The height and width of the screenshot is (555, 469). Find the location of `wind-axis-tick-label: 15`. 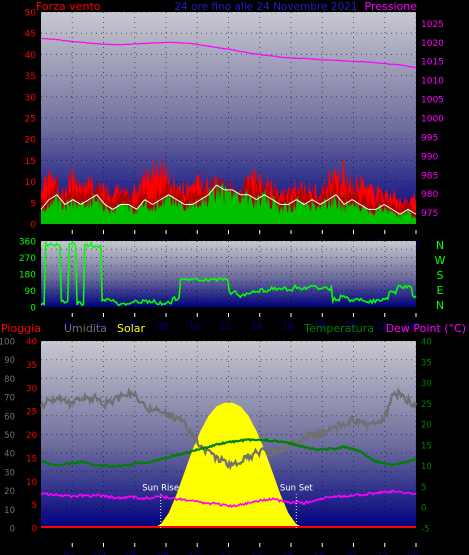

wind-axis-tick-label: 15 is located at coordinates (30, 162).